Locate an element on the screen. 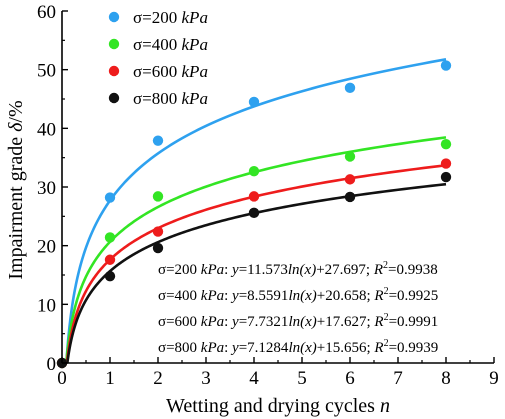 The width and height of the screenshot is (505, 419). x-ticks: 0 1 2 3 4 5 6 7 8 9 is located at coordinates (278, 373).